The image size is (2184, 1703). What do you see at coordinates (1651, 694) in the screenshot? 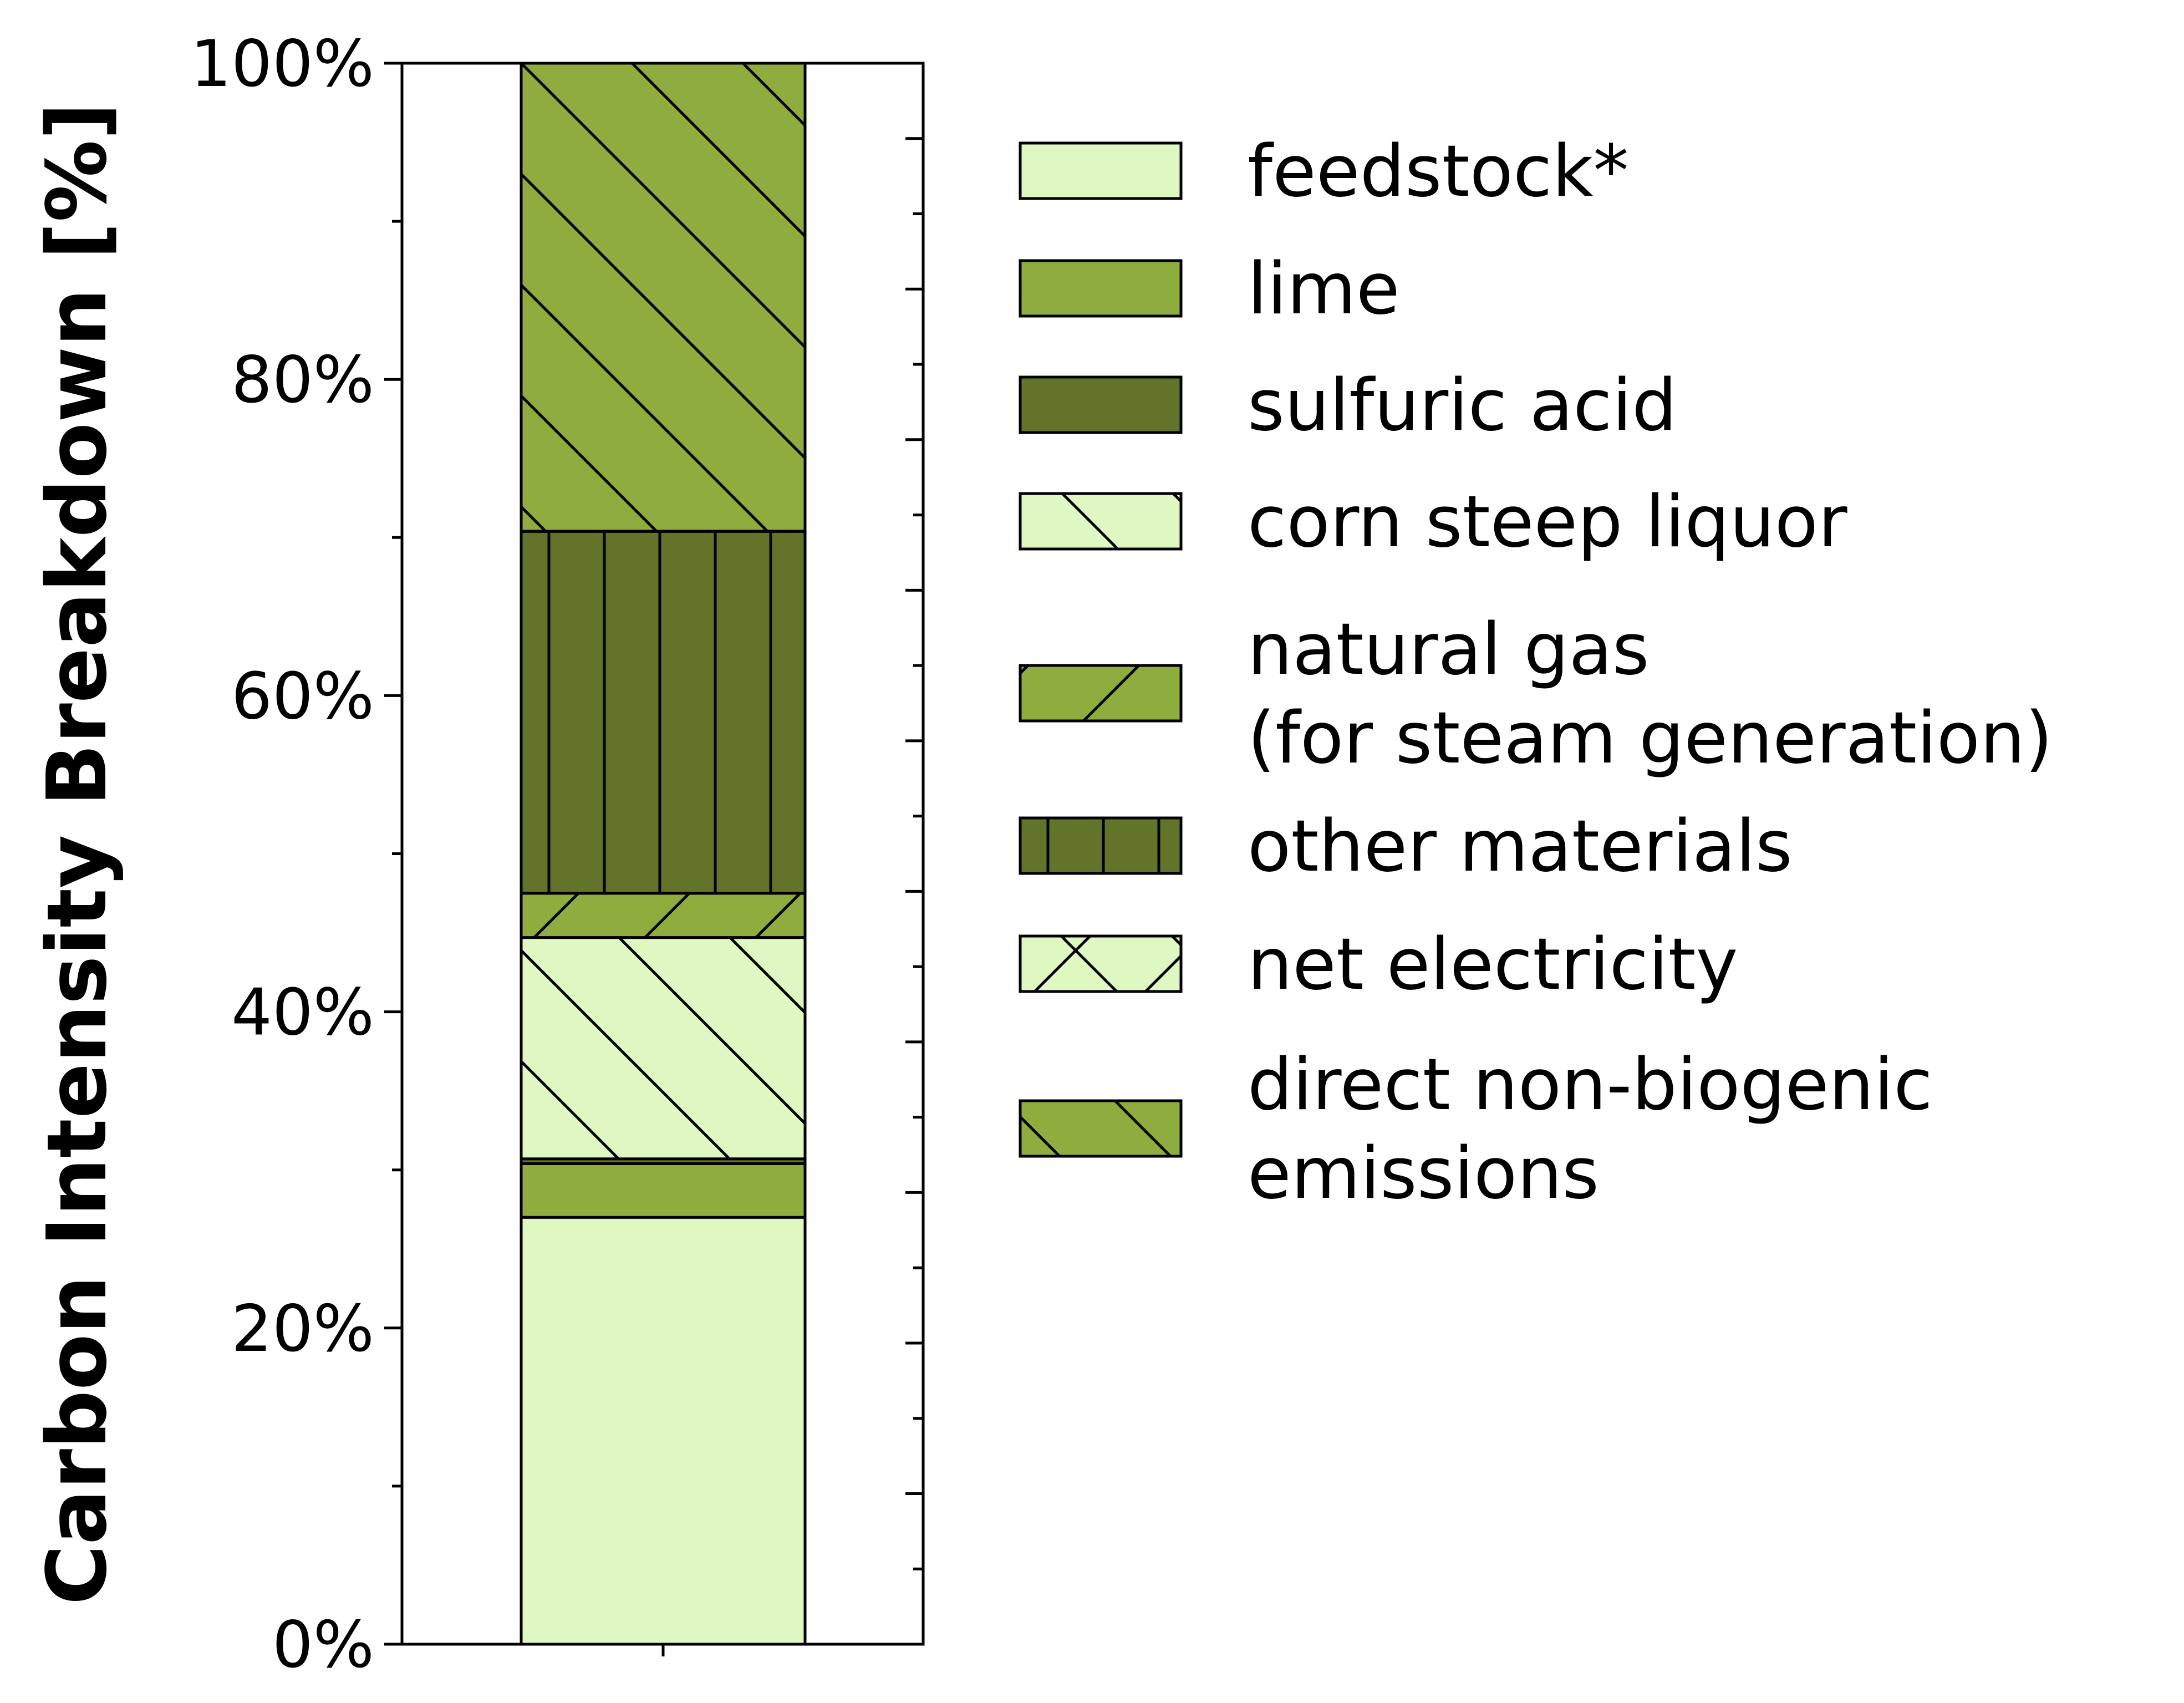
I see `legend-label-4: natural gas (for steam generation)` at bounding box center [1651, 694].